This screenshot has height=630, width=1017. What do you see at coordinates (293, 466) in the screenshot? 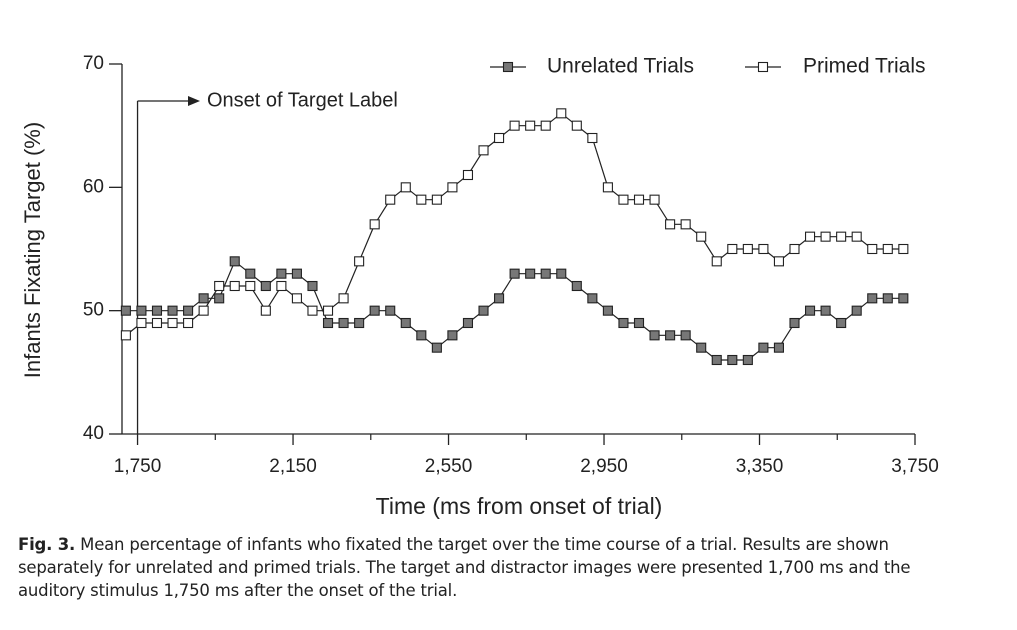
I see `x-tick-label: 2,150` at bounding box center [293, 466].